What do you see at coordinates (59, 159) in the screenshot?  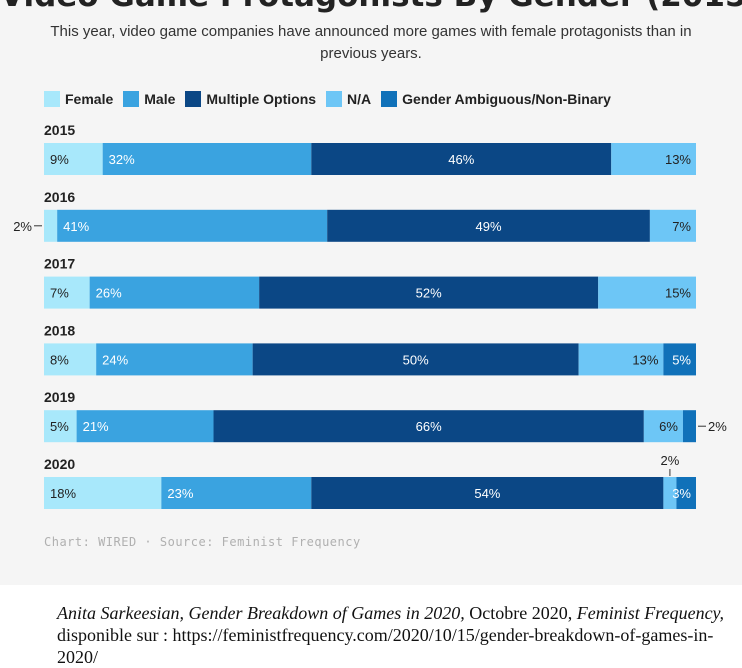 I see `data-label: 9%` at bounding box center [59, 159].